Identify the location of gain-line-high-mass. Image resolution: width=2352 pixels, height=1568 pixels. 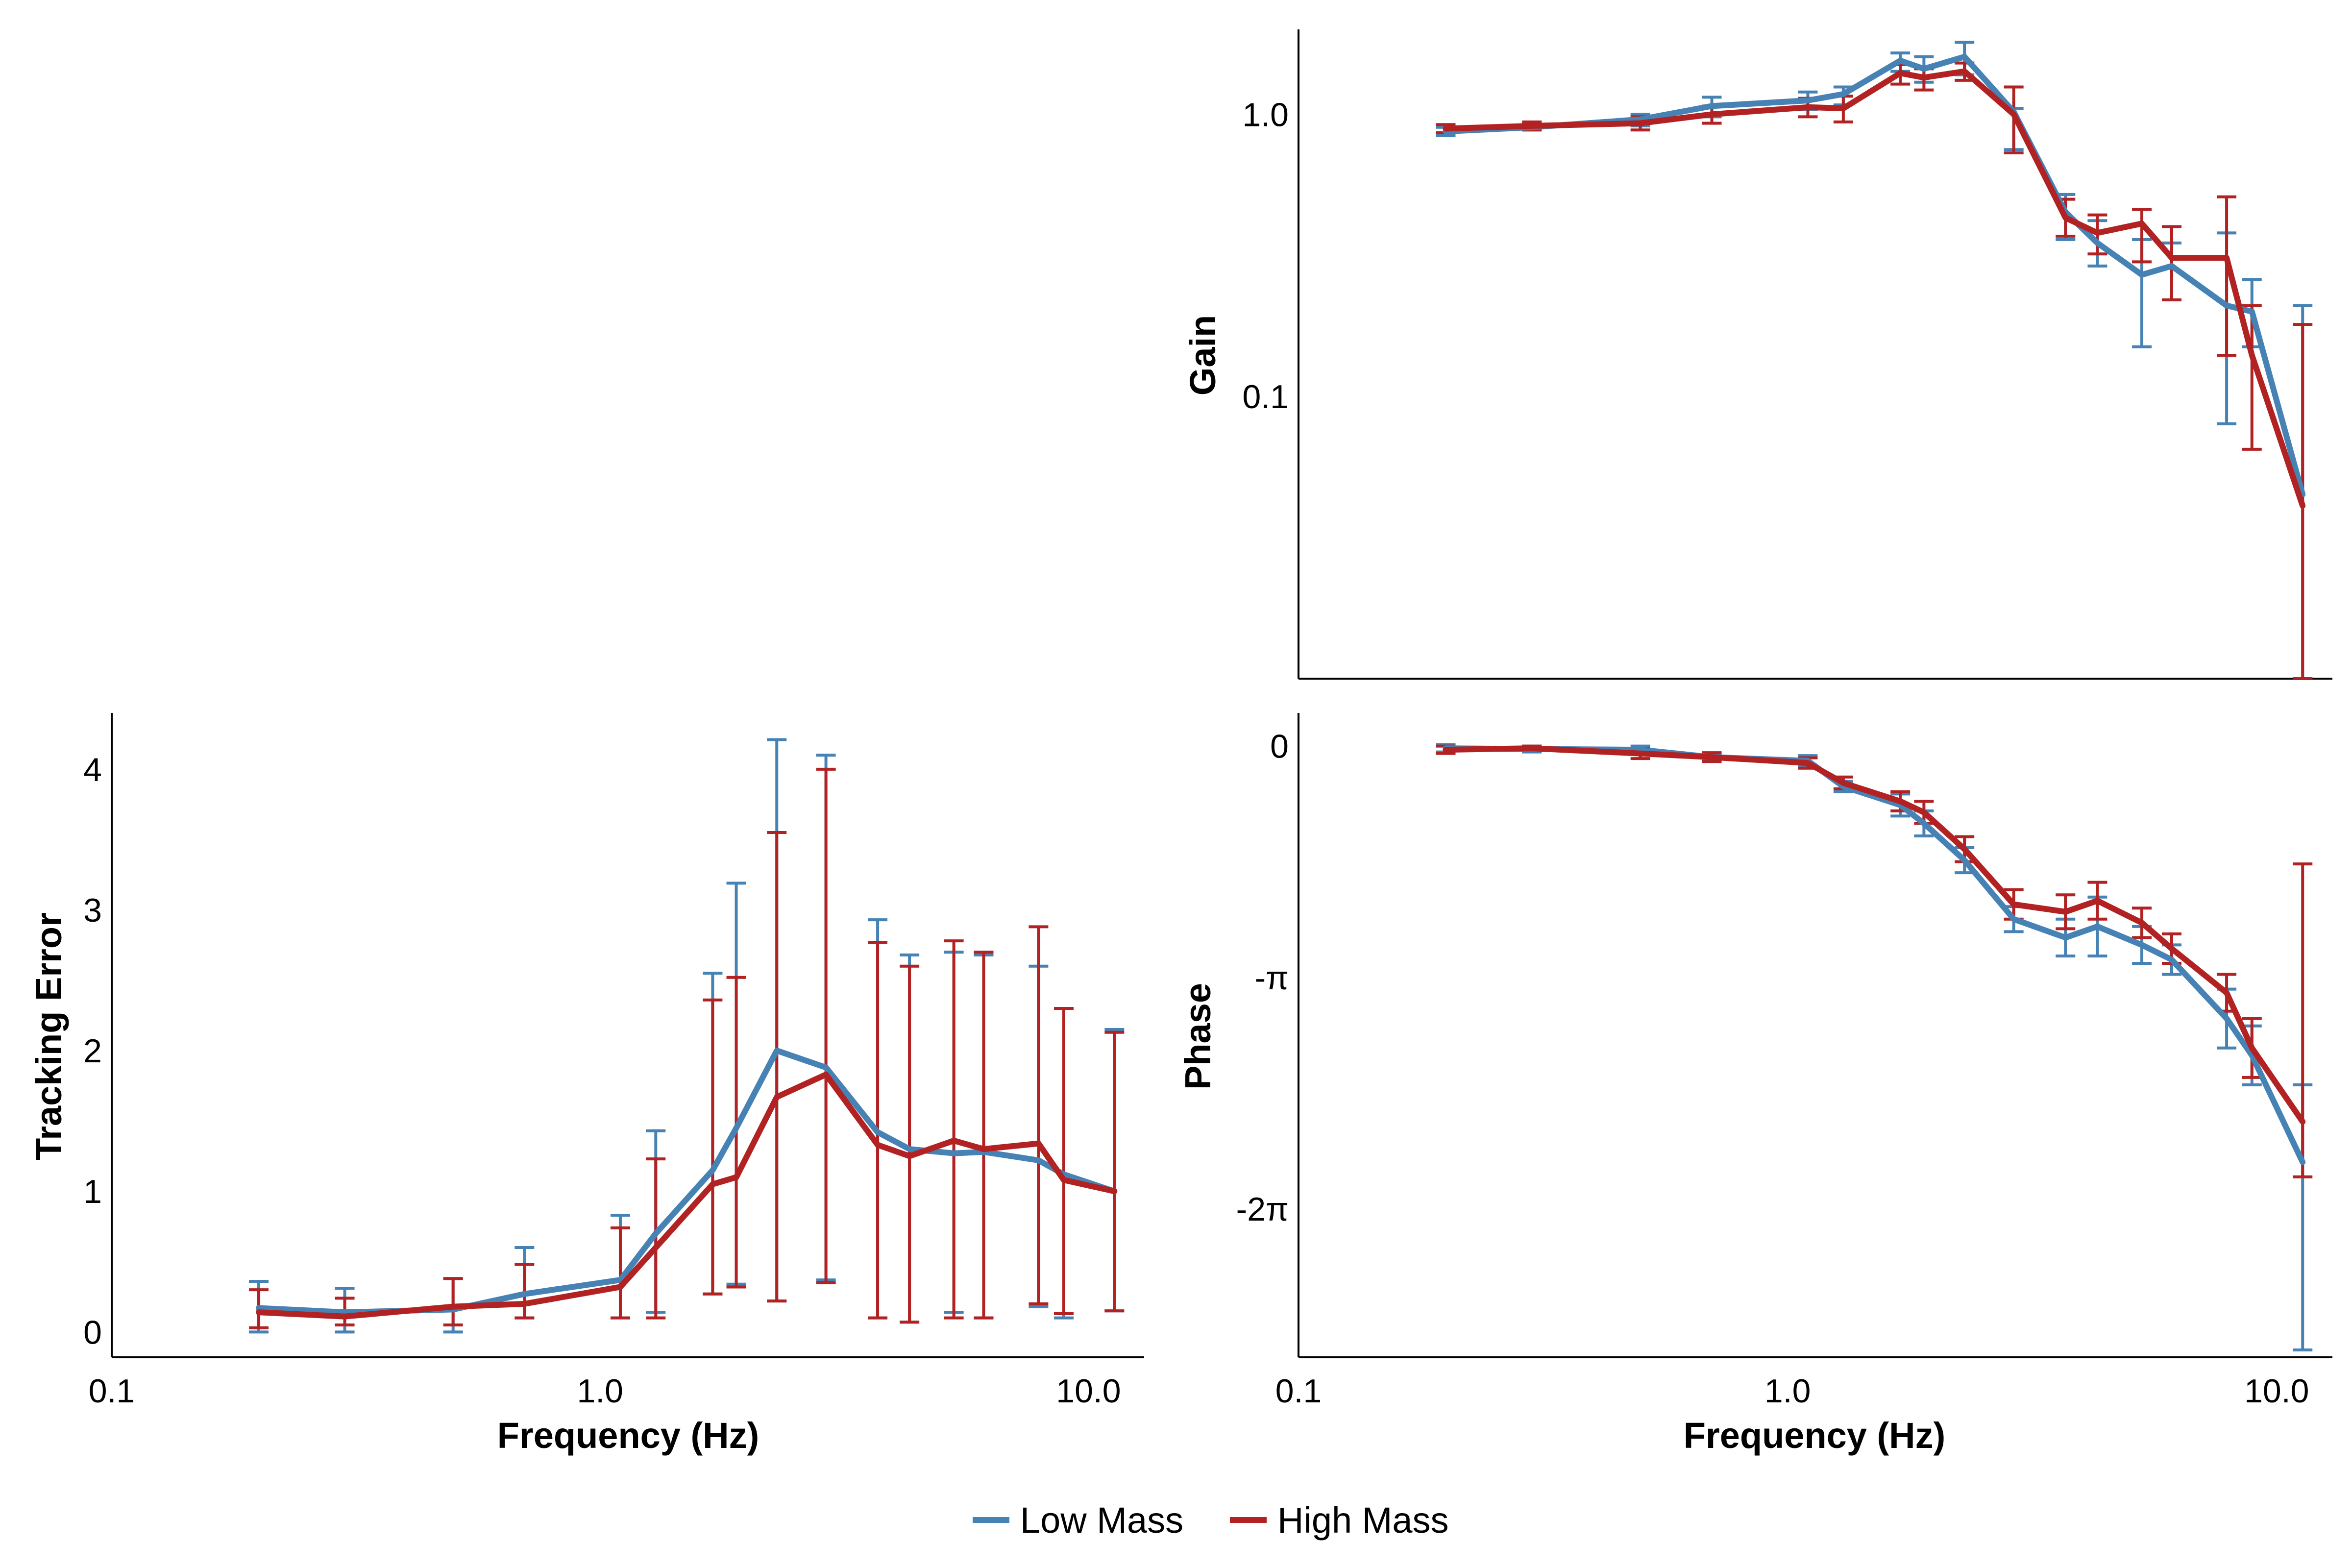
(1874, 288).